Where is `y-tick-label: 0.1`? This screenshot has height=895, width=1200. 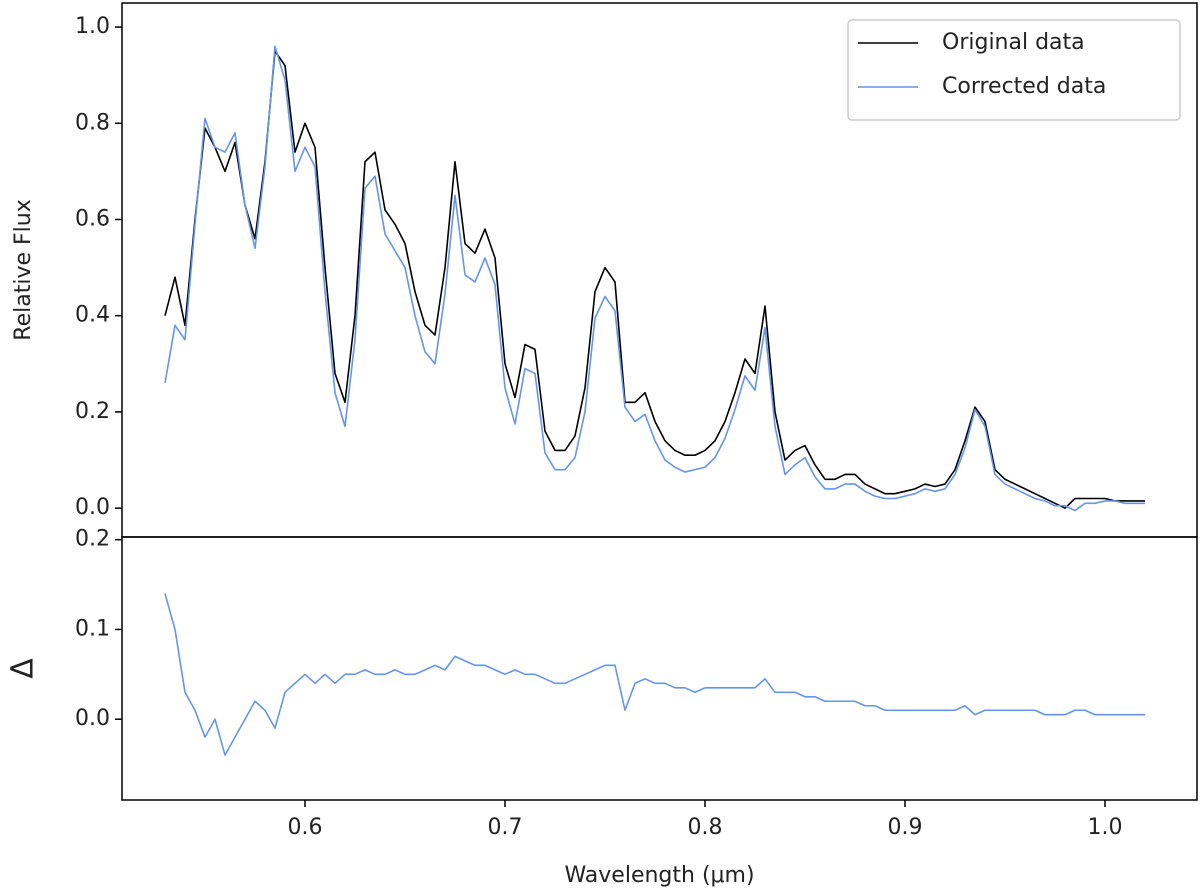 y-tick-label: 0.1 is located at coordinates (92, 628).